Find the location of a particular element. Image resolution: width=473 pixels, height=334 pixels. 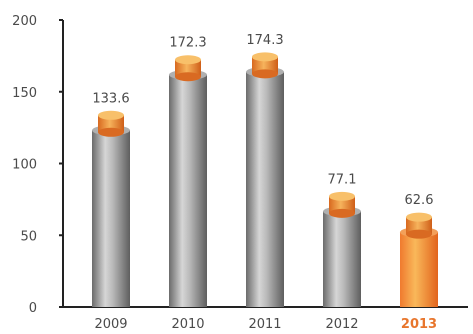

bar-2013 is located at coordinates (419, 259).